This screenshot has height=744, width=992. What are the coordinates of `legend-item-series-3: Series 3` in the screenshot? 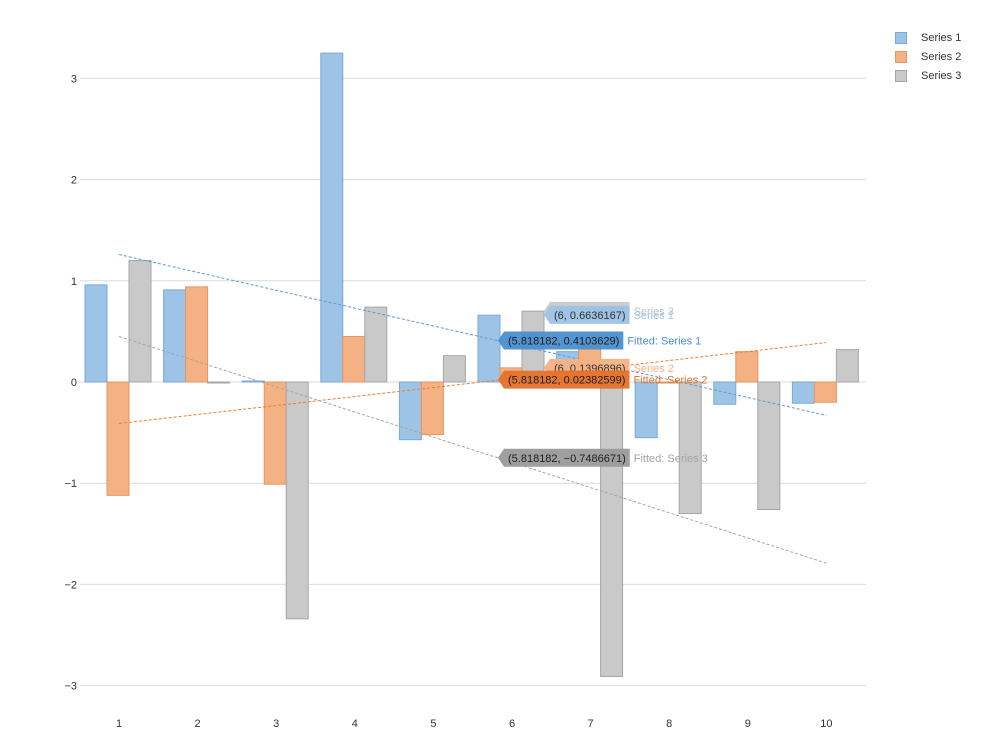 It's located at (928, 75).